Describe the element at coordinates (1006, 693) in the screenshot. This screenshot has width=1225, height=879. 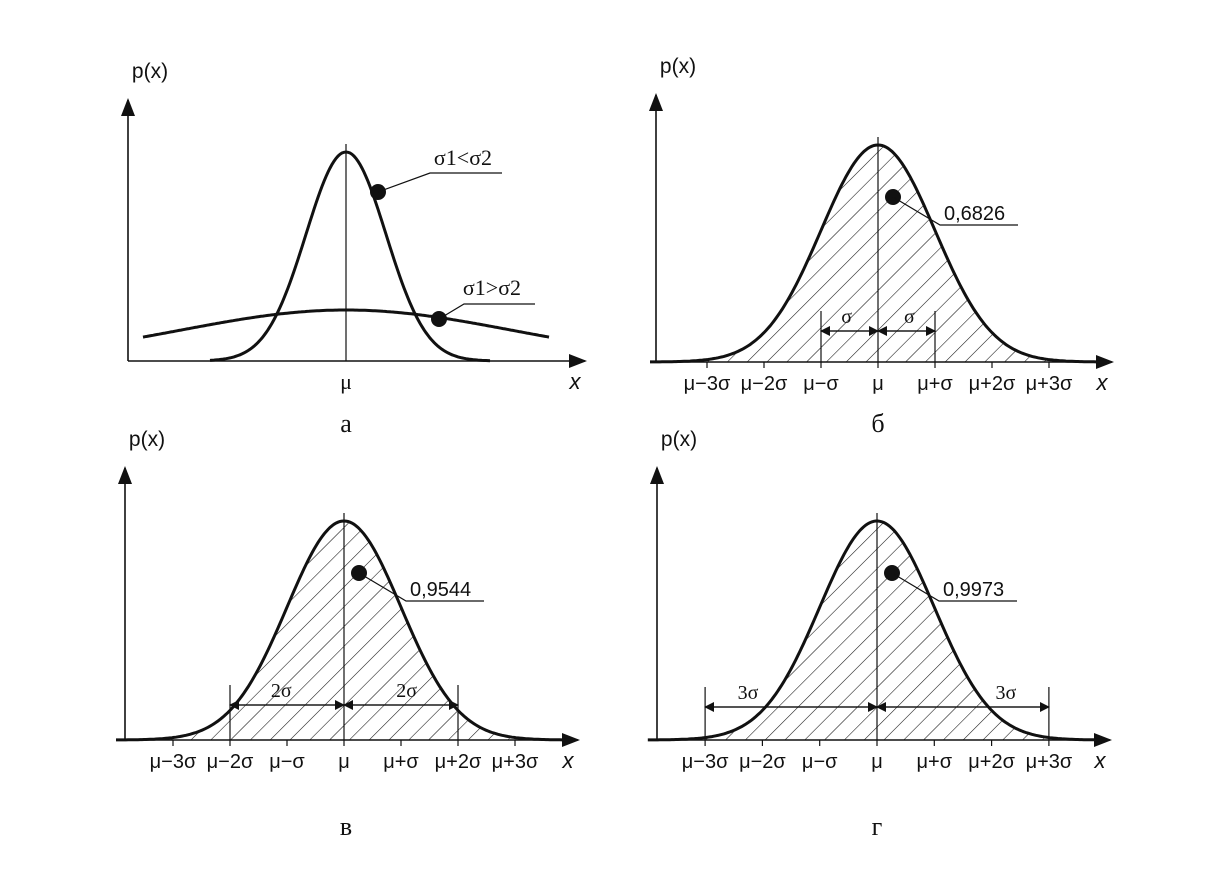
I see `interval-label-right: 3σ` at that location.